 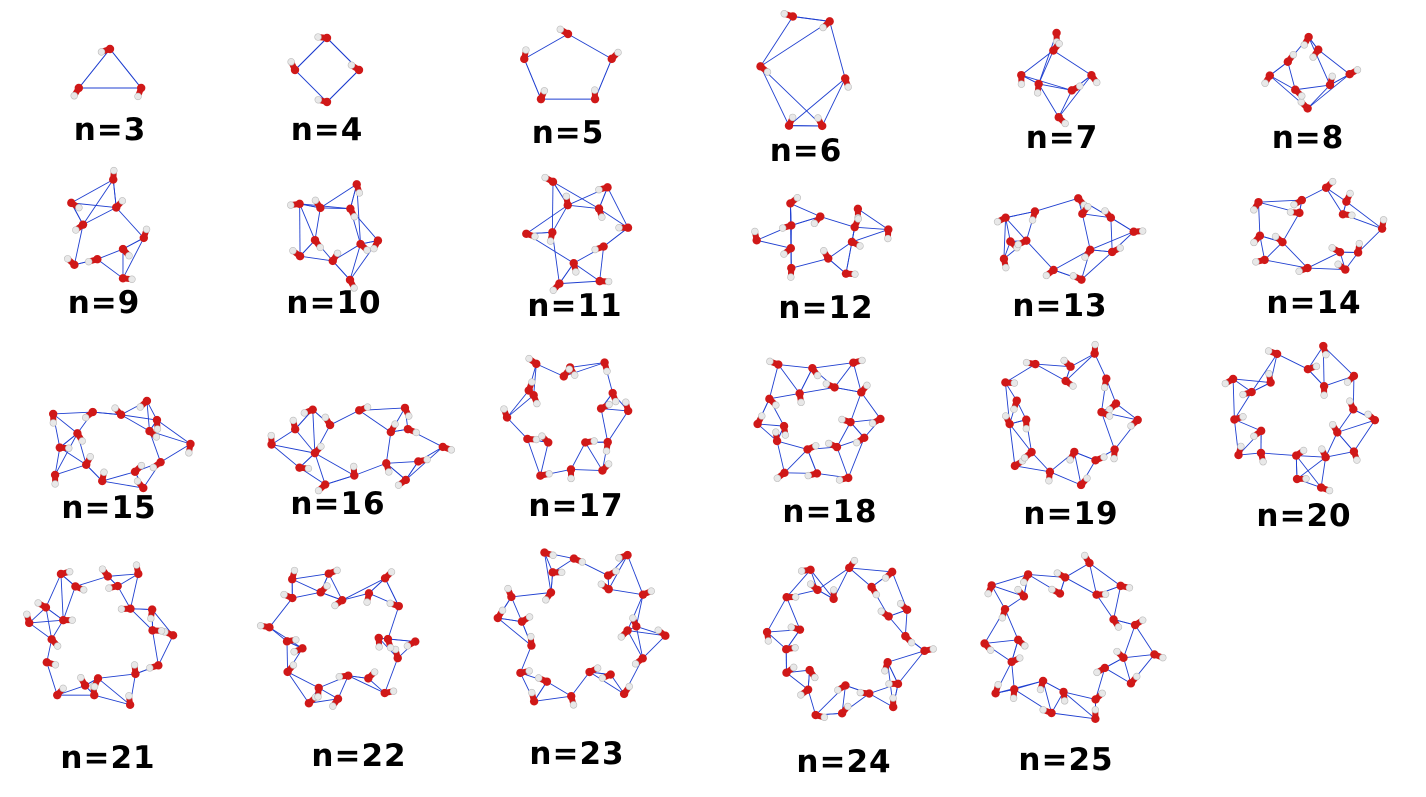 I want to click on hydrogen-bond-network, so click(x=110, y=68).